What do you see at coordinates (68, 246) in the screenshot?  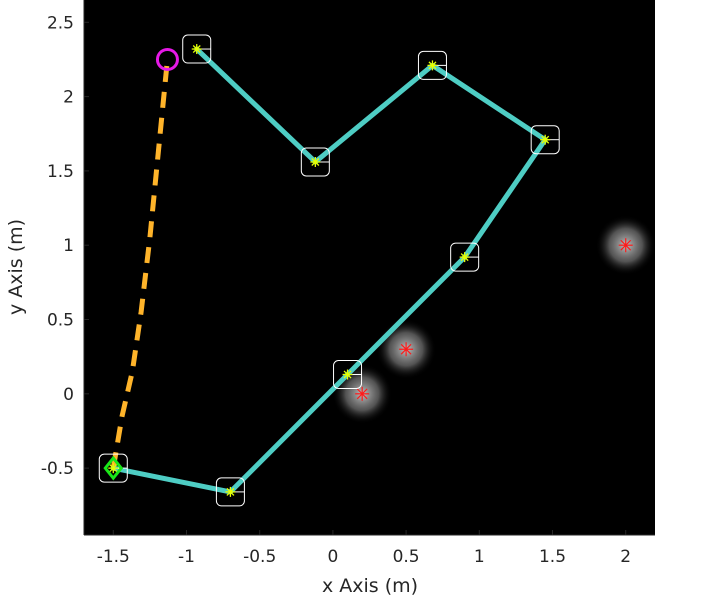 I see `y-tick-label: 1` at bounding box center [68, 246].